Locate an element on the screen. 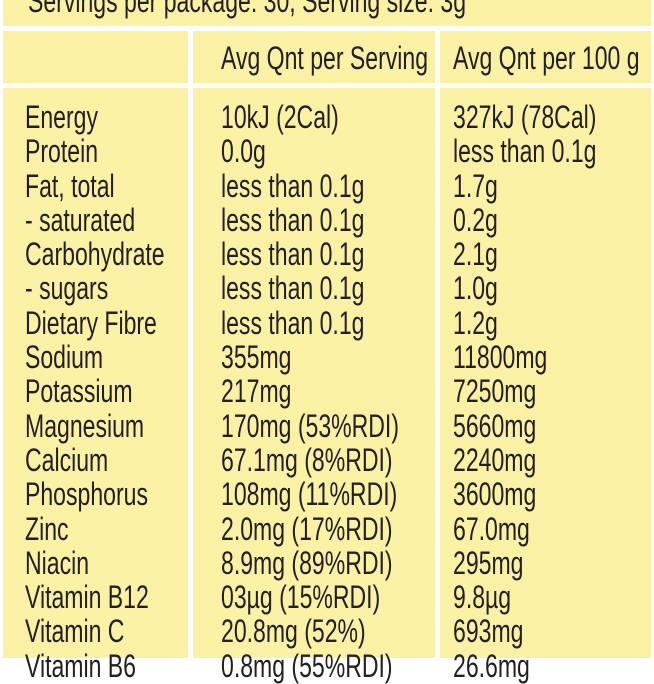  per-100g-value: 9.8µg is located at coordinates (482, 597).